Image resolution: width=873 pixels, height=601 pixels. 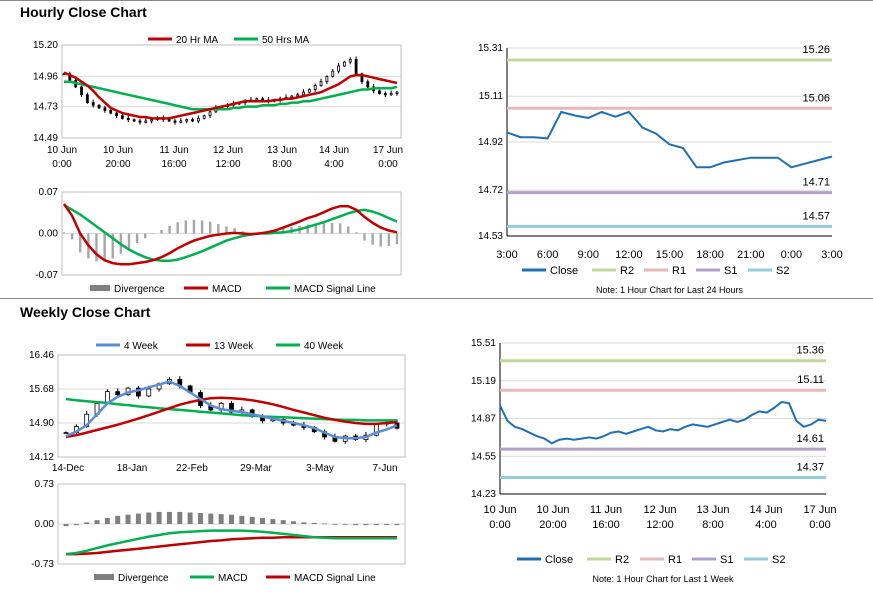 I want to click on hourly-close-xtick-label: 0:00, so click(x=791, y=255).